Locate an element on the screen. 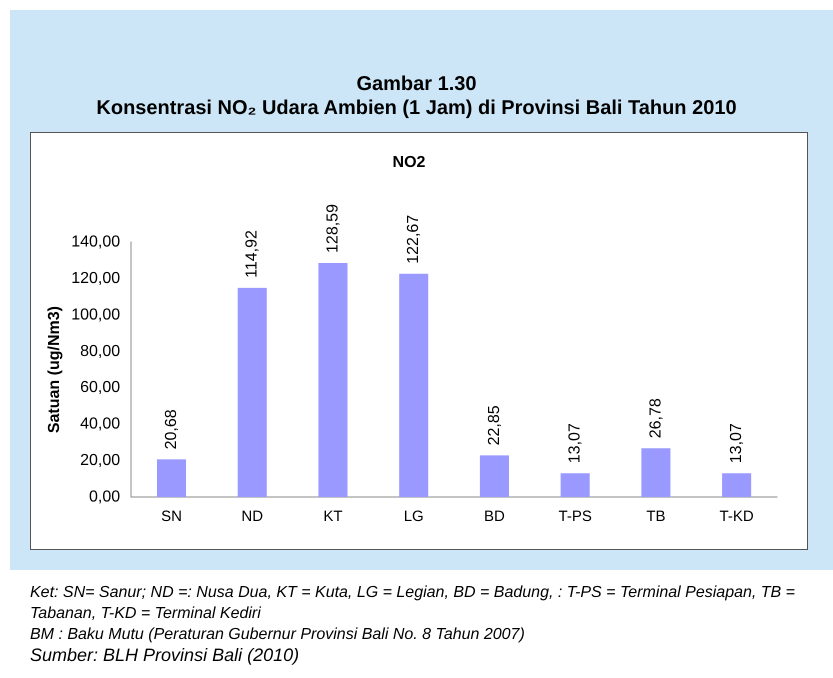 This screenshot has width=833, height=678. x-tick-label: ND is located at coordinates (252, 517).